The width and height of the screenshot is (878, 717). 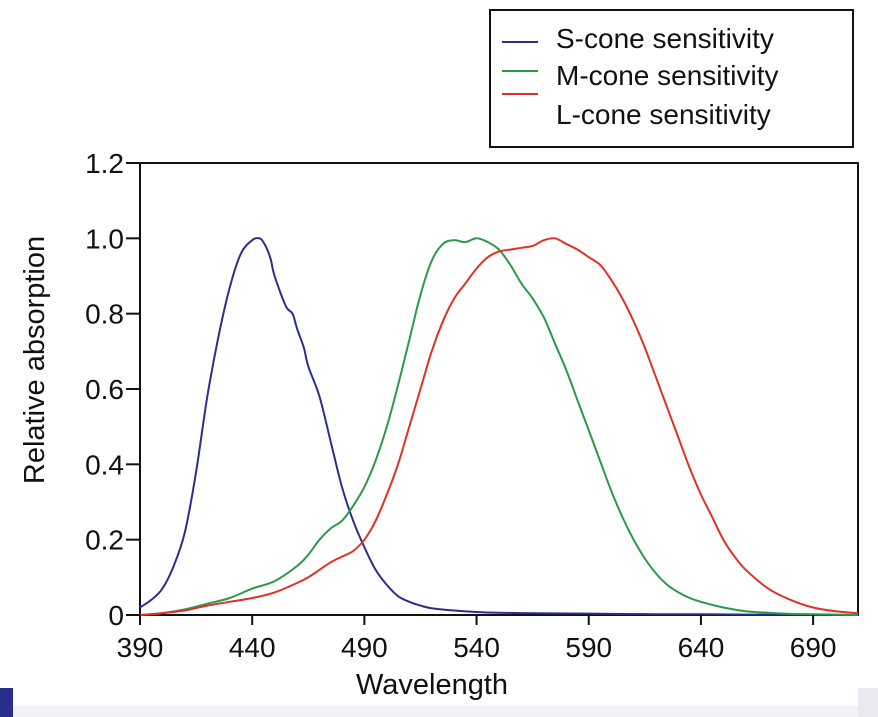 What do you see at coordinates (35, 360) in the screenshot?
I see `y-axis-title: Relative absorption` at bounding box center [35, 360].